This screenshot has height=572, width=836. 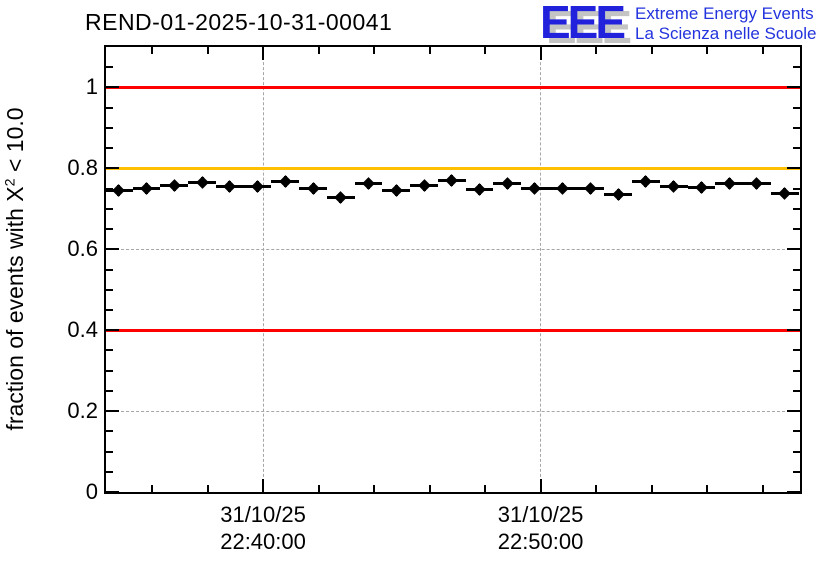 I want to click on y-tick-label: 0.2, so click(x=82, y=411).